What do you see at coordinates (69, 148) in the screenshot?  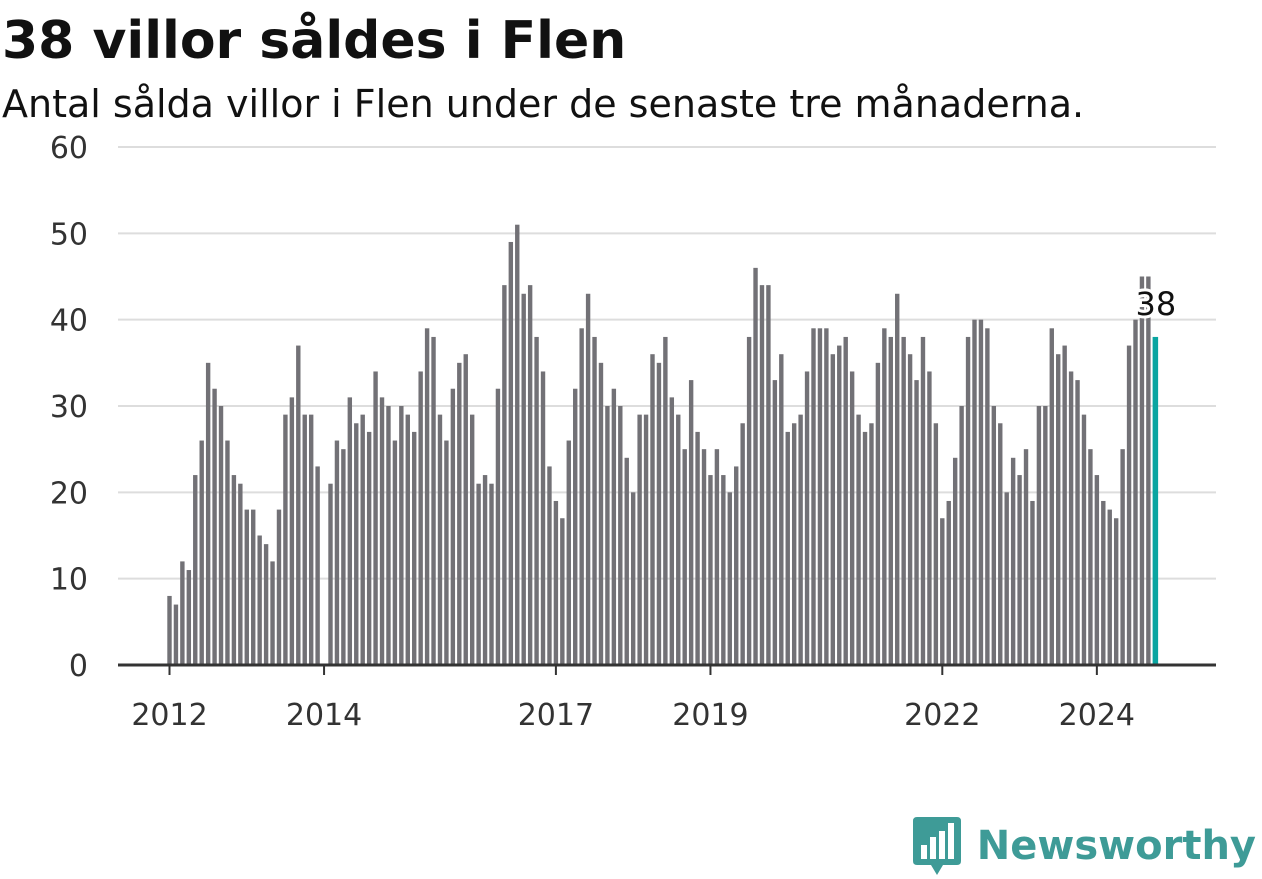 I see `y-tick-label: 60` at bounding box center [69, 148].